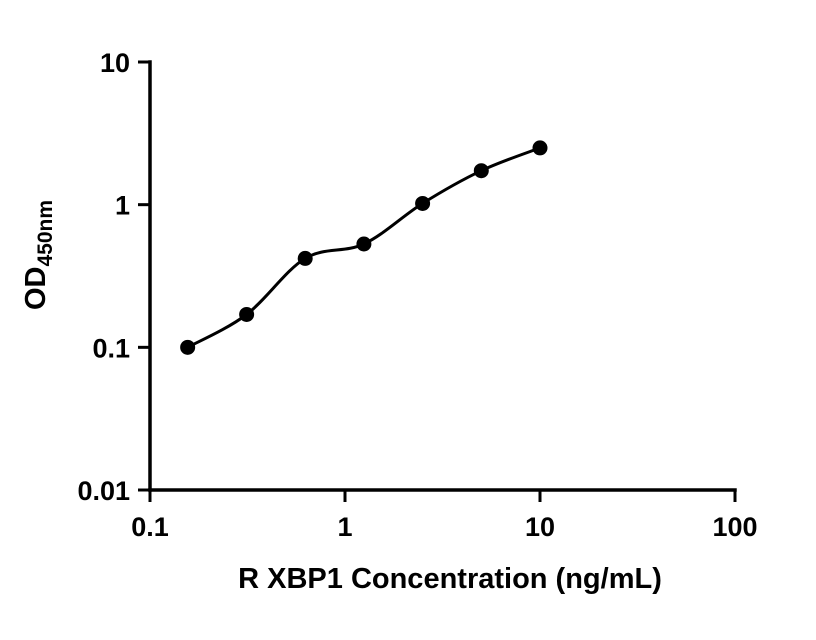 The image size is (816, 640). Describe the element at coordinates (122, 206) in the screenshot. I see `y-tick-label: 1` at that location.